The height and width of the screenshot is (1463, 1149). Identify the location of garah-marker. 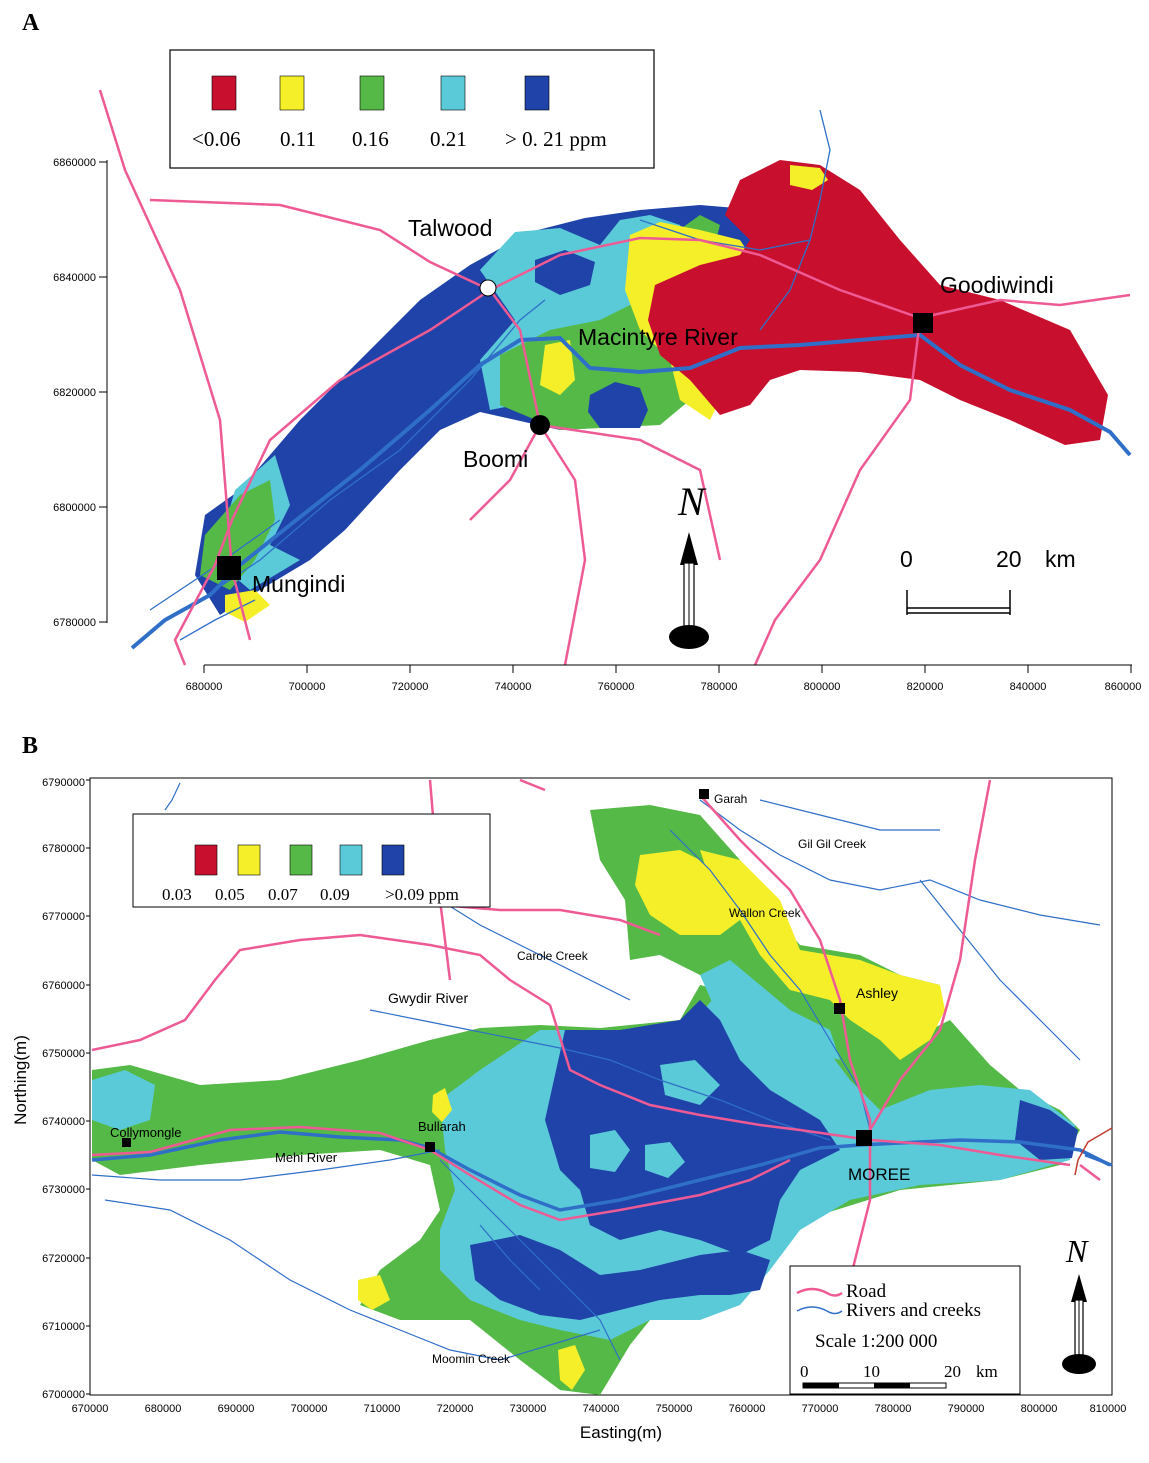
(704, 794).